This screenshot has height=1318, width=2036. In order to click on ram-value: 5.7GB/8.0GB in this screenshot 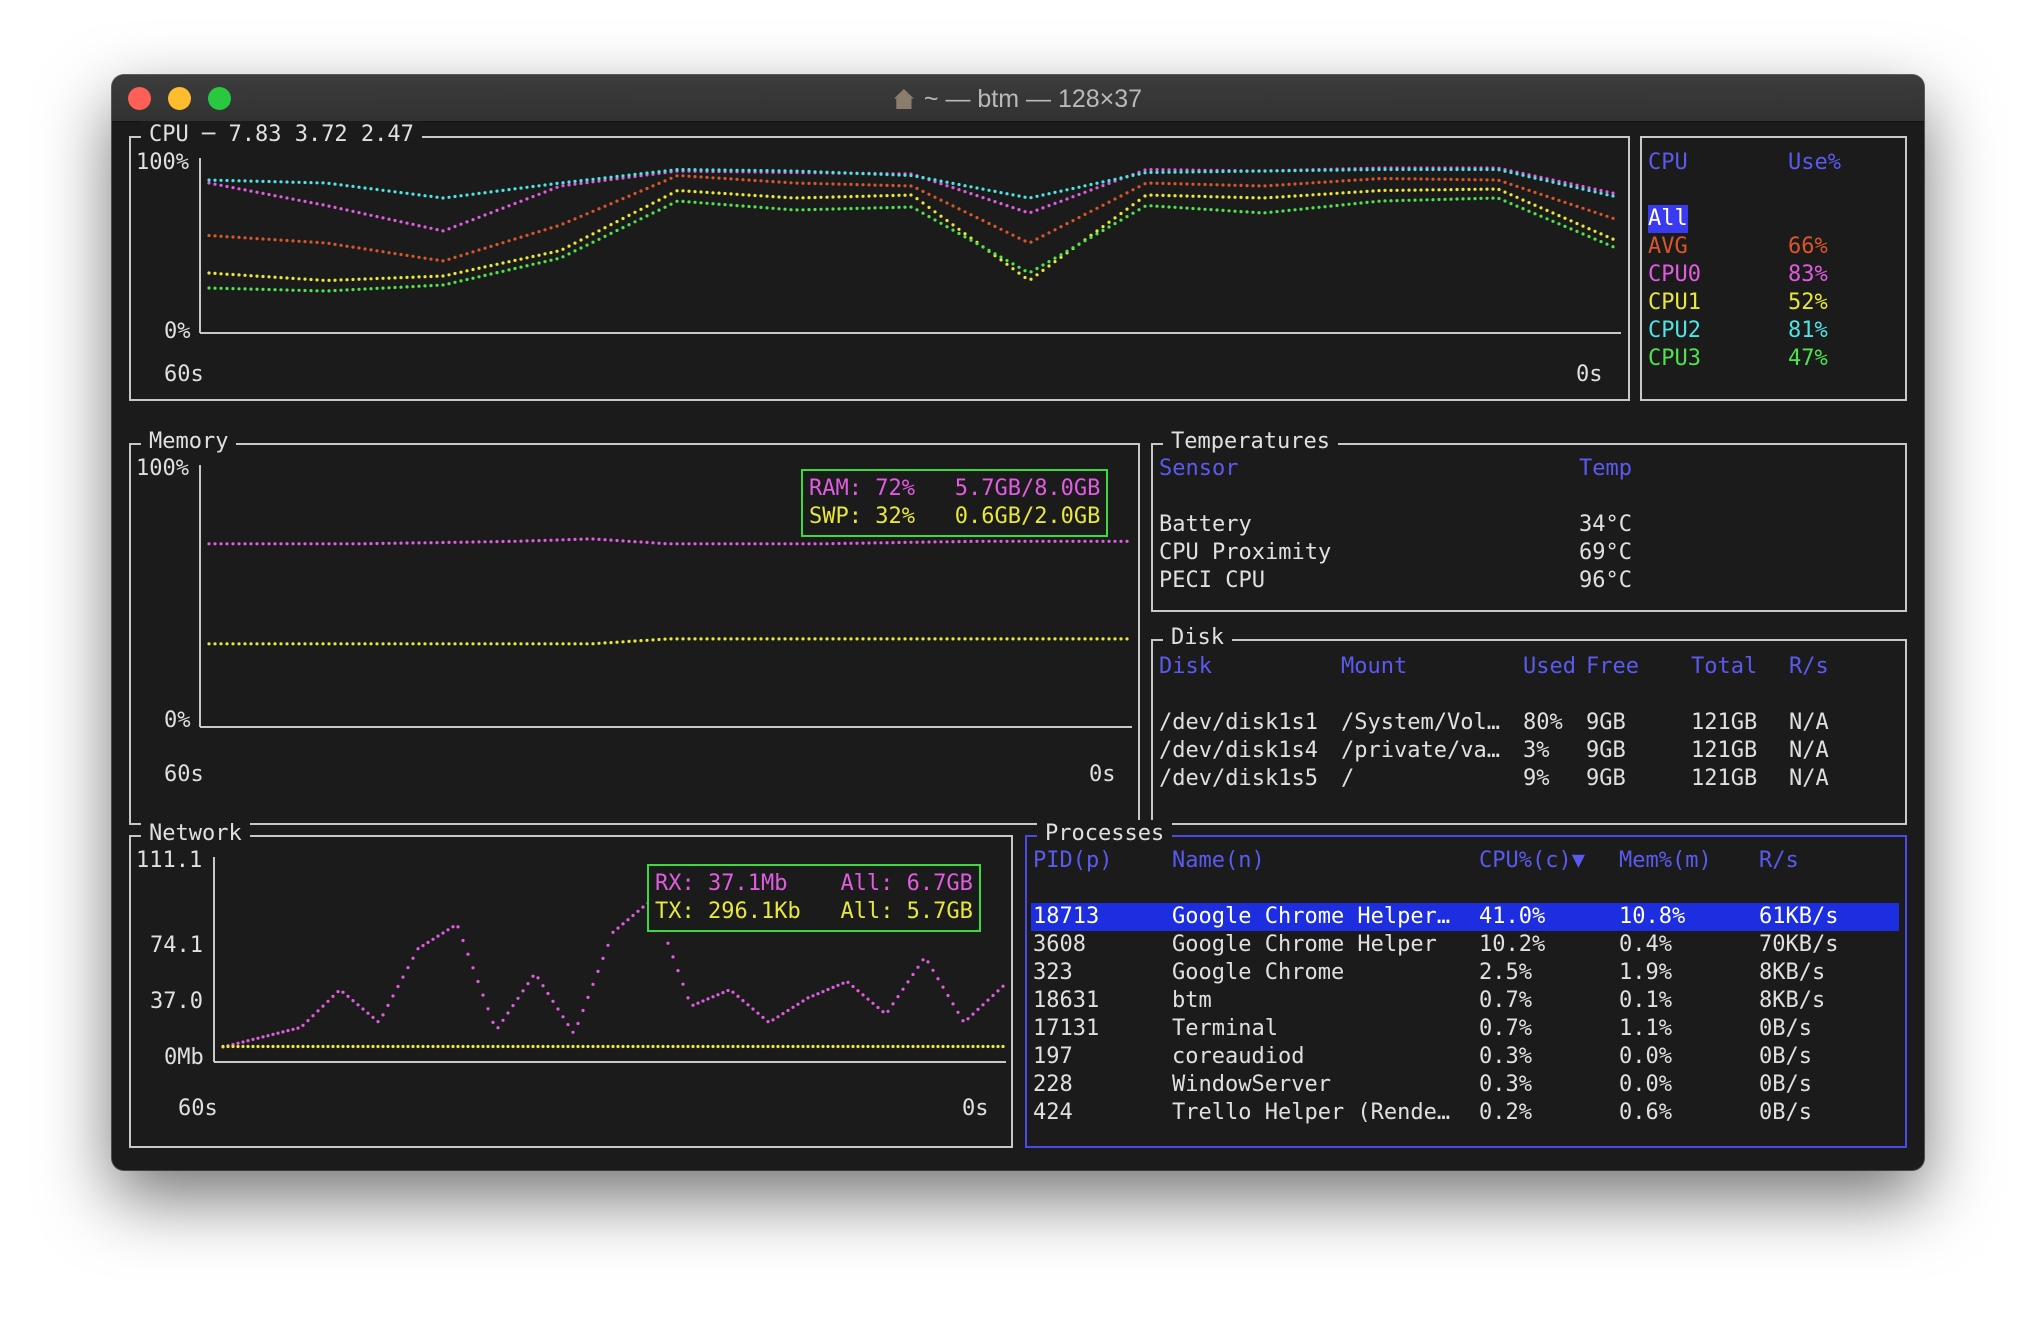, I will do `click(1027, 488)`.